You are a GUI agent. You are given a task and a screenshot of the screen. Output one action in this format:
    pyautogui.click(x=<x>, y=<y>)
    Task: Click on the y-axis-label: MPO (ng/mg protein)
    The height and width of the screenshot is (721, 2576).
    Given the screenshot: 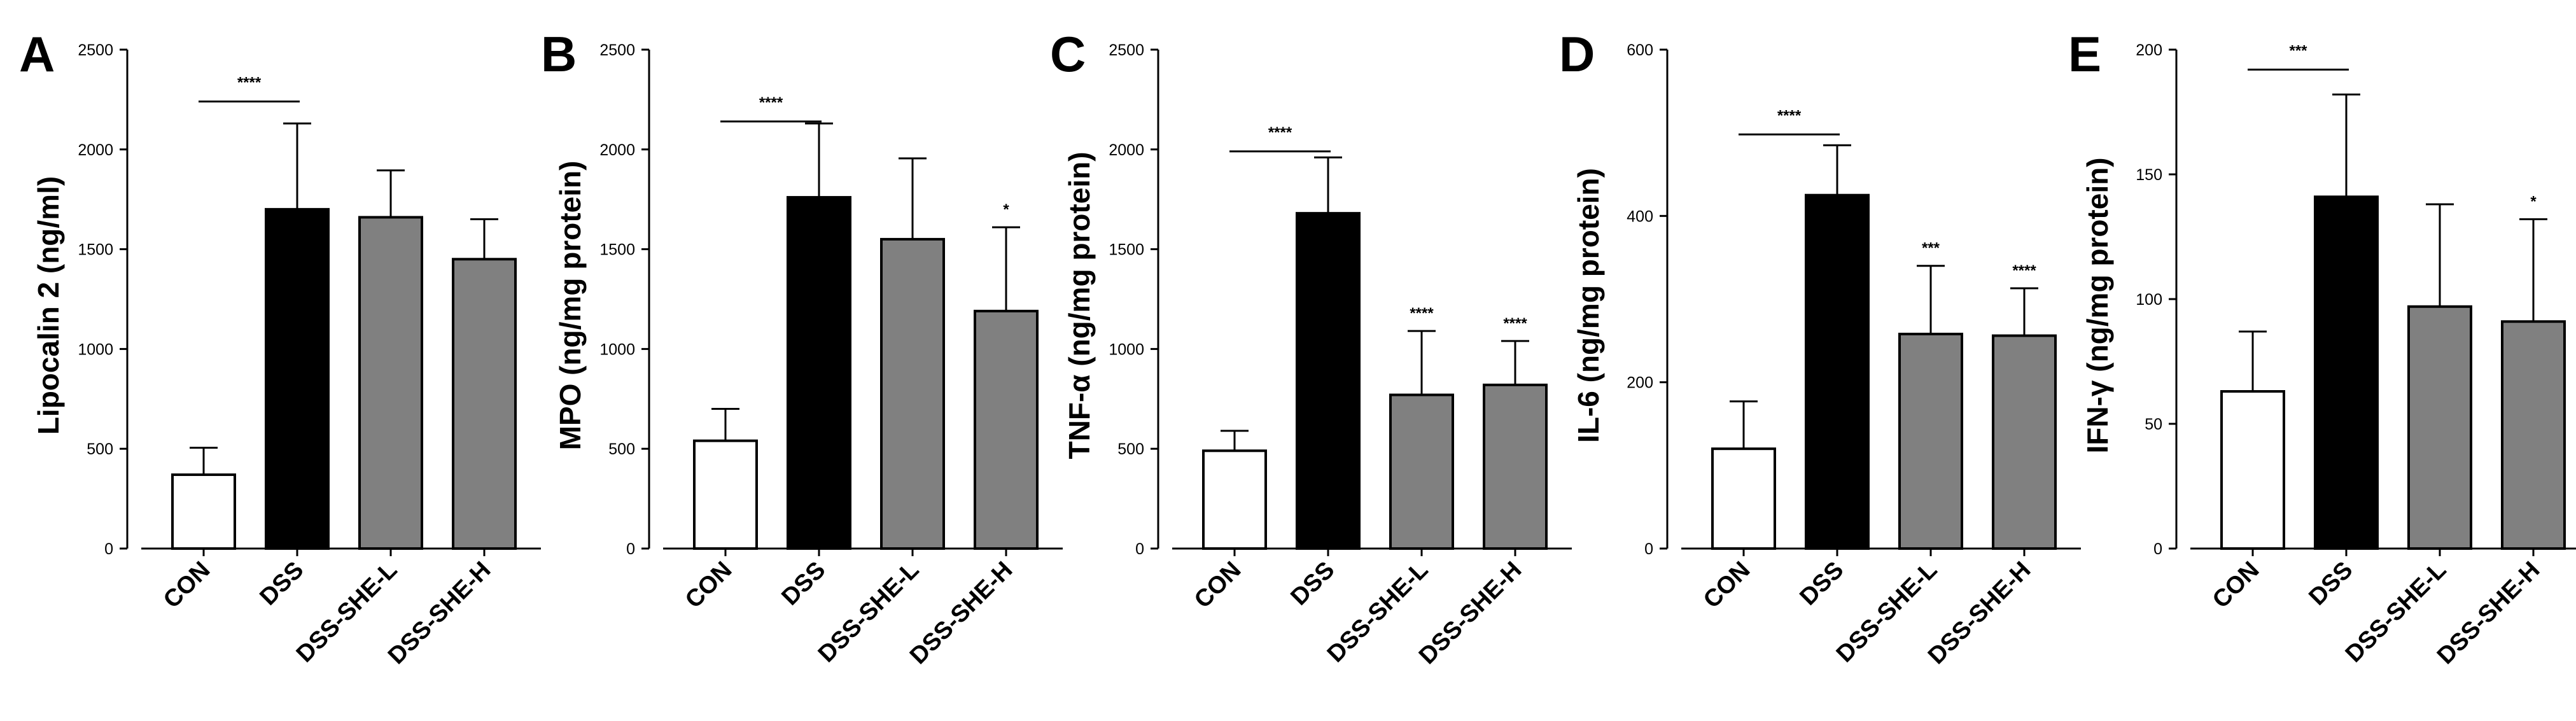 What is the action you would take?
    pyautogui.click(x=570, y=306)
    